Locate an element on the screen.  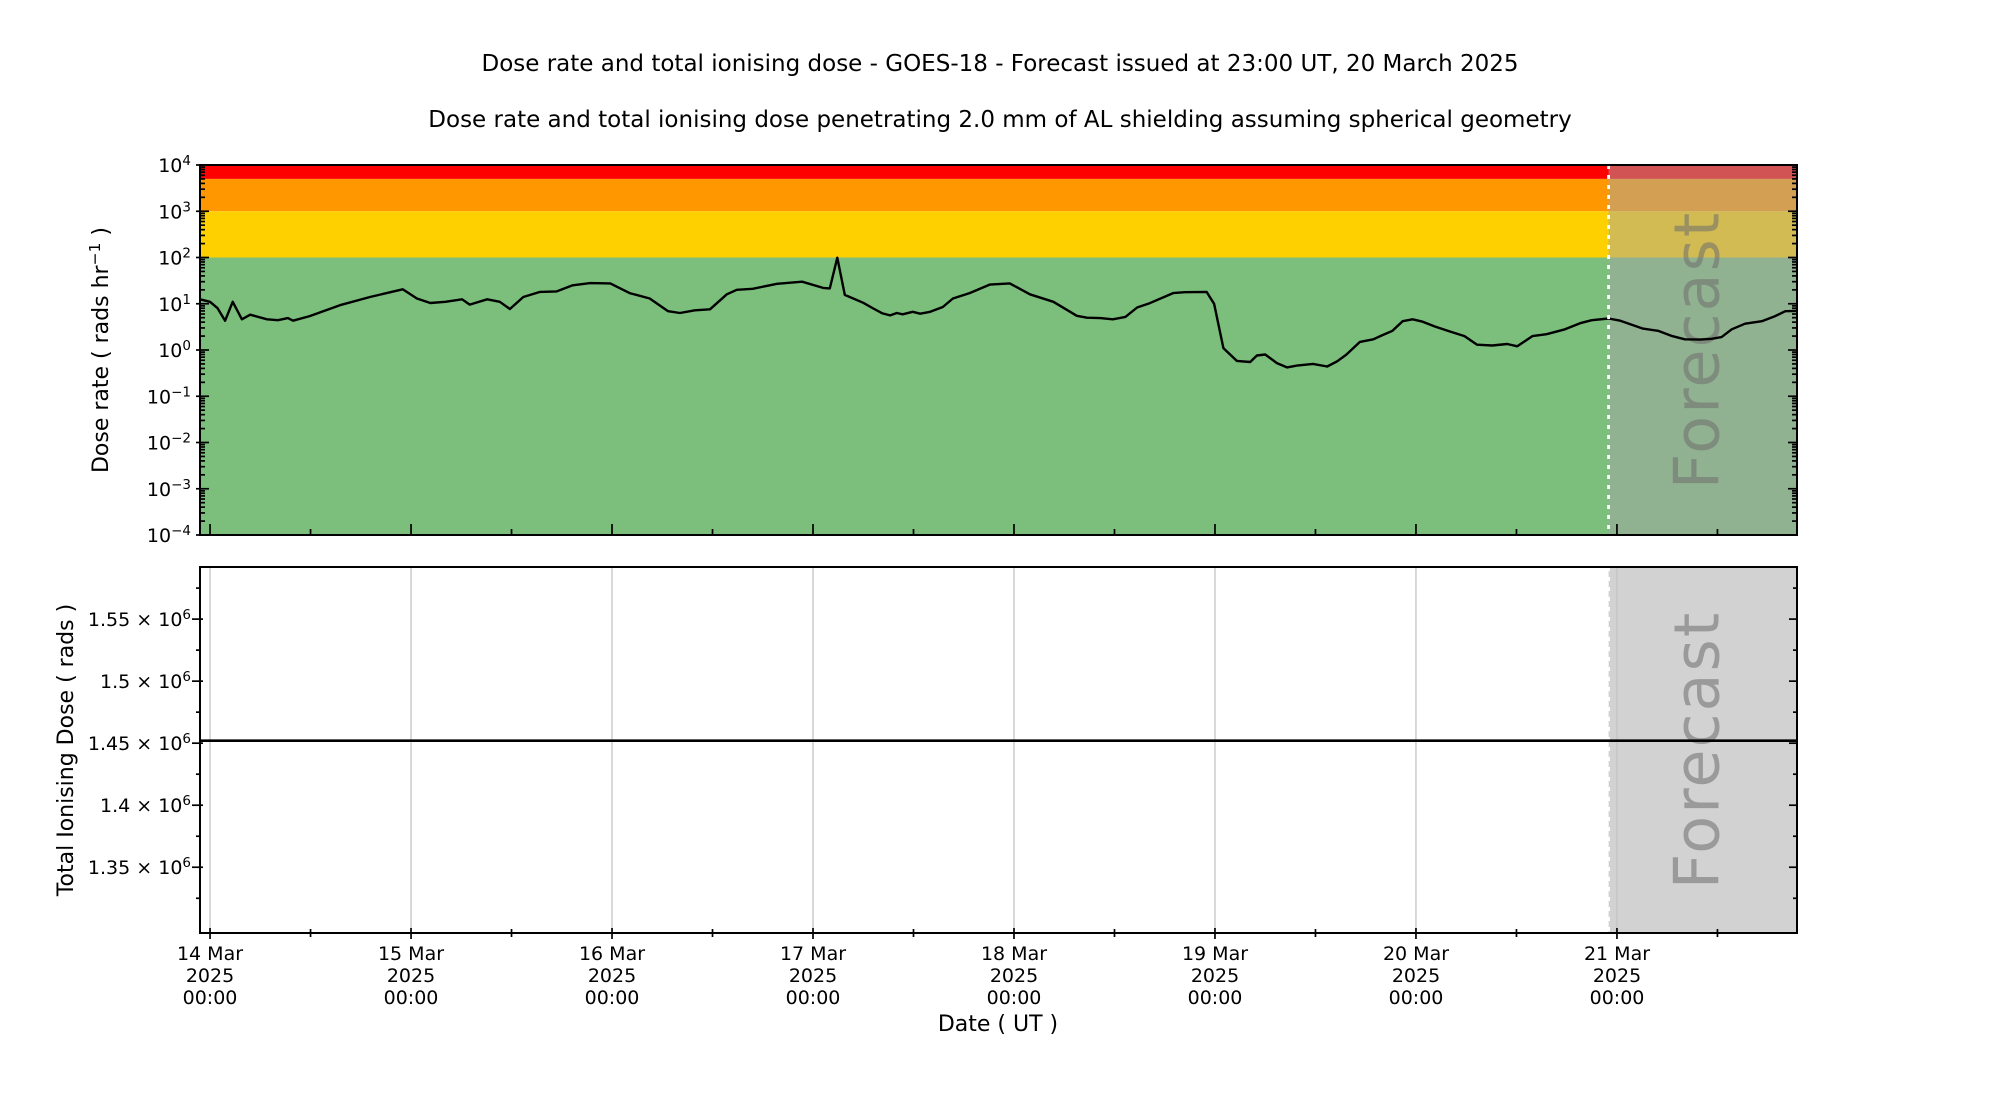
forecast-label-top: Forecast is located at coordinates (1697, 350).